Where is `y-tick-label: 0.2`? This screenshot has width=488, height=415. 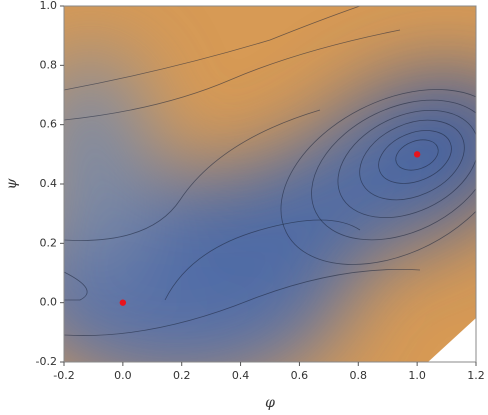 y-tick-label: 0.2 is located at coordinates (49, 242).